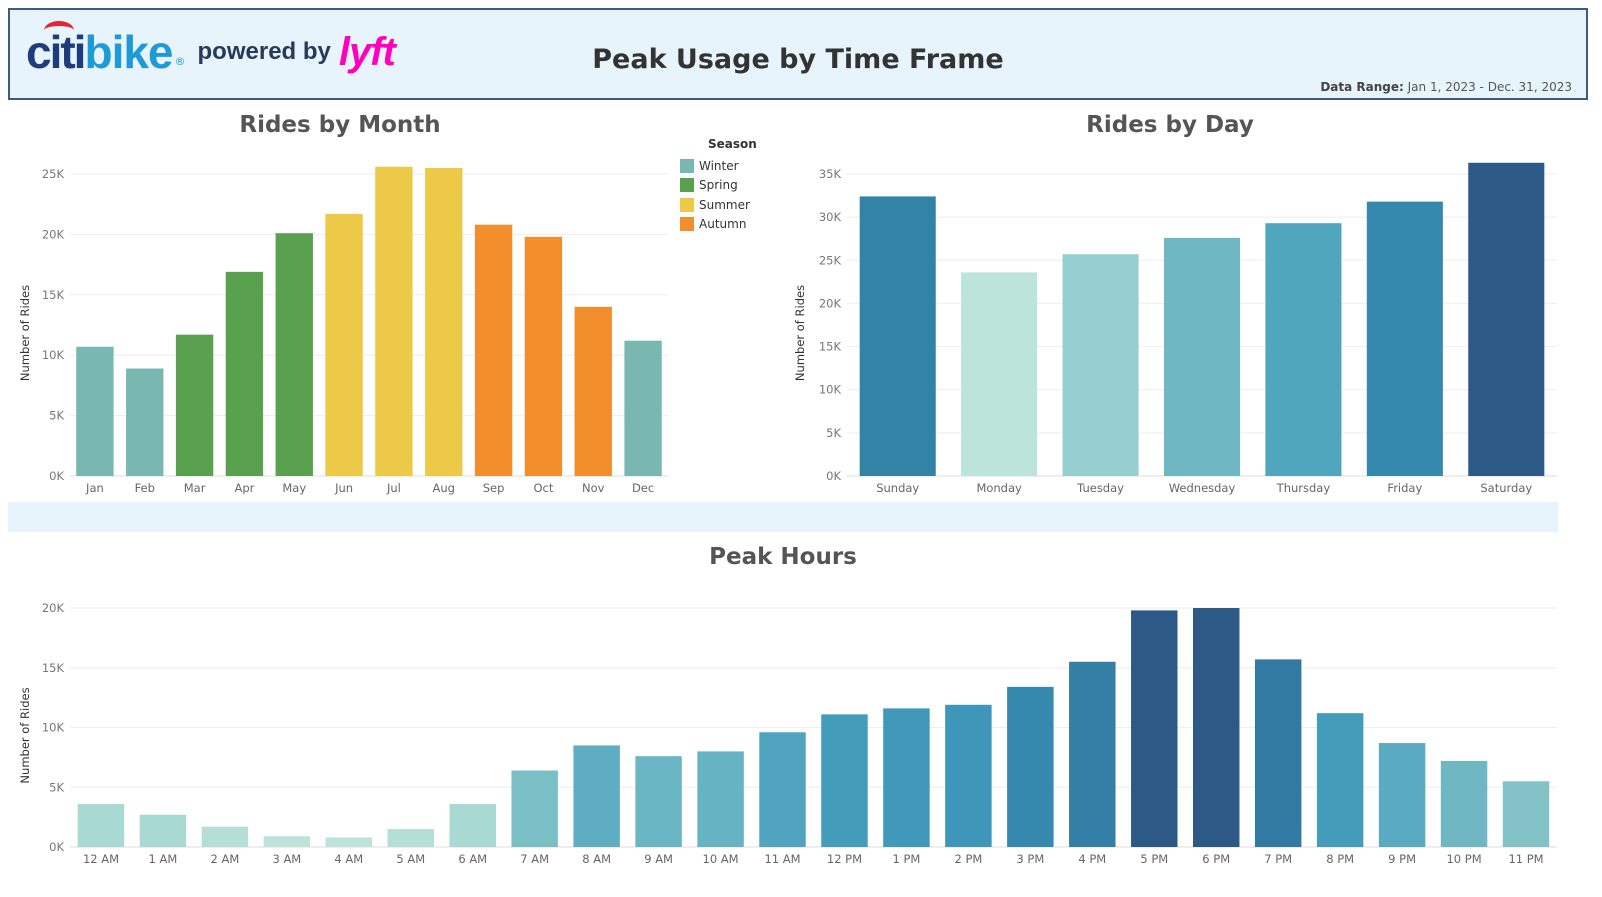 The width and height of the screenshot is (1602, 897). What do you see at coordinates (56, 476) in the screenshot?
I see `month-ytick-label: 0K` at bounding box center [56, 476].